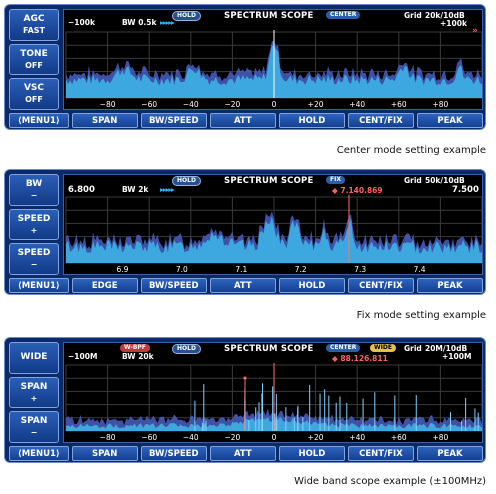 Image resolution: width=496 pixels, height=494 pixels. I want to click on tone-label: TONE, so click(34, 53).